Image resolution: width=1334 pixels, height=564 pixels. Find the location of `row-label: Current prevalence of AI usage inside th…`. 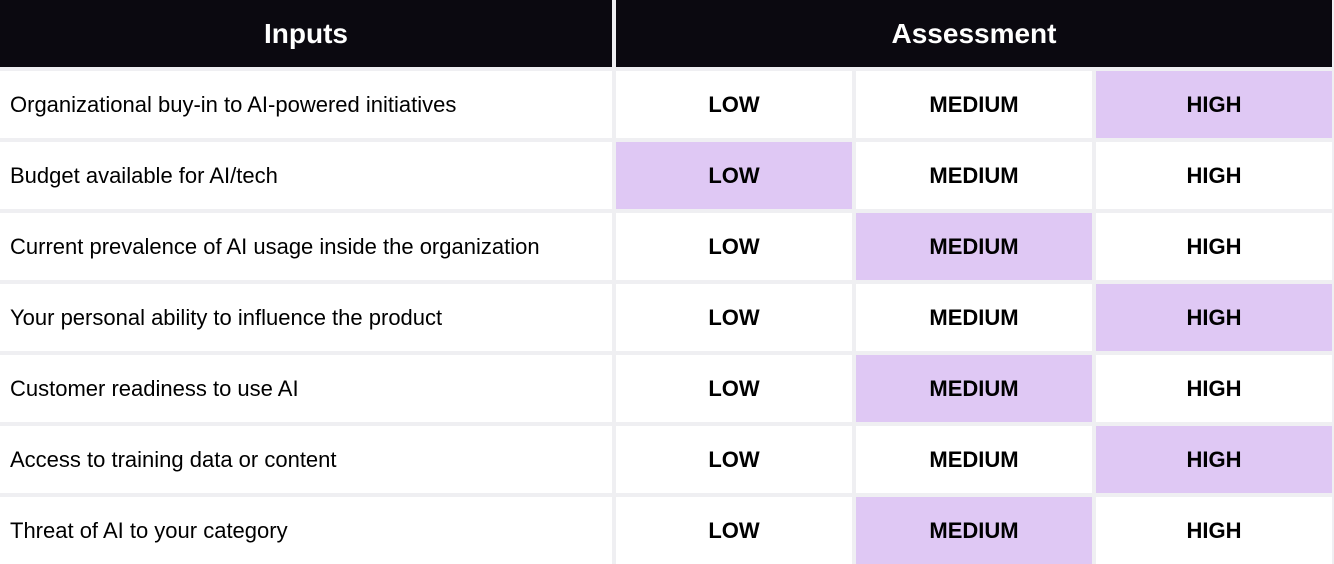

row-label: Current prevalence of AI usage inside th… is located at coordinates (306, 246).